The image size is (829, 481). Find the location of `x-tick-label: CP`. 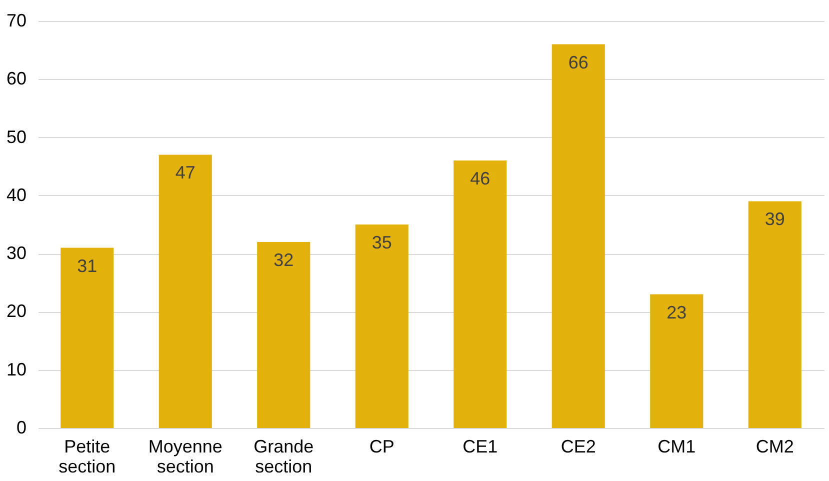

x-tick-label: CP is located at coordinates (381, 446).